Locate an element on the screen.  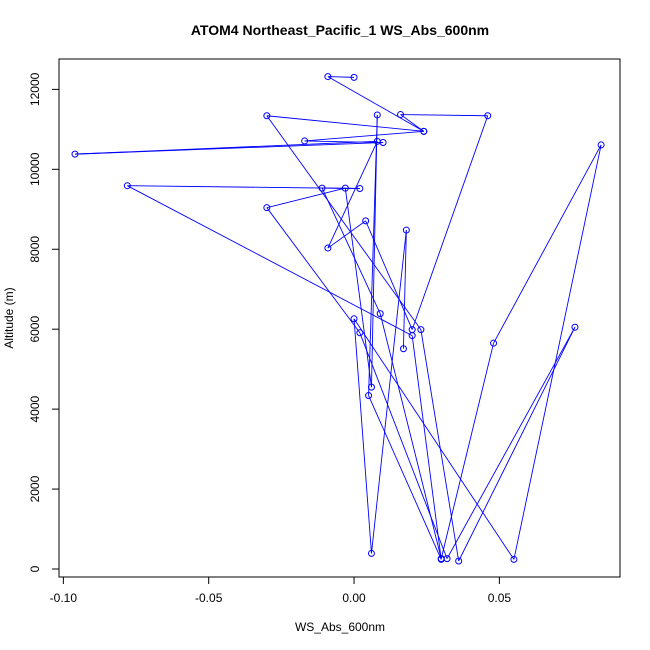
y-tick-label: 12000 is located at coordinates (35, 89).